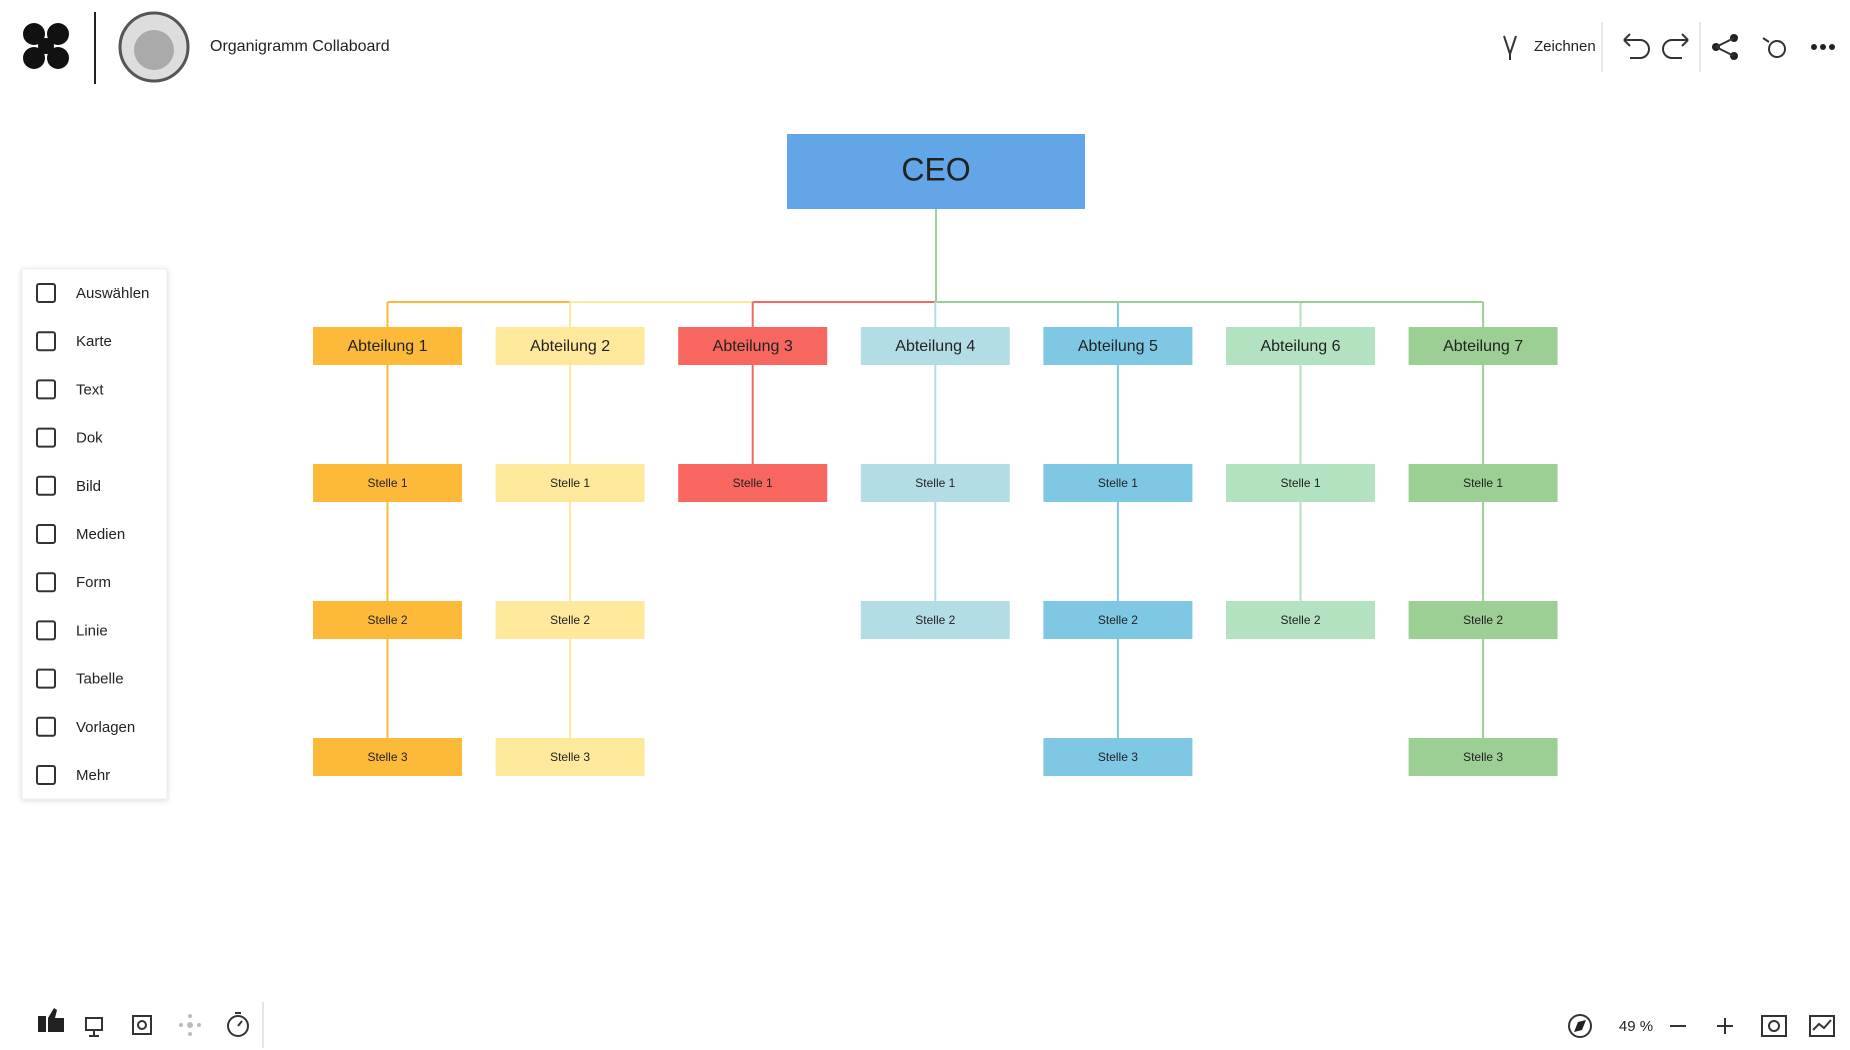 The width and height of the screenshot is (1850, 1050). Describe the element at coordinates (73, 582) in the screenshot. I see `tool-item: Form` at that location.